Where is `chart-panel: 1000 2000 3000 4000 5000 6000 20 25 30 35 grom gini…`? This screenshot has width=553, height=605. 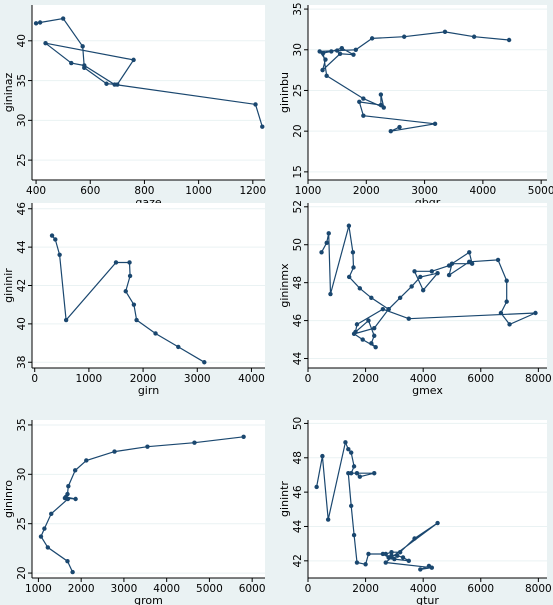 chart-panel: 1000 2000 3000 4000 5000 6000 20 25 30 35 grom gini… is located at coordinates (134, 511).